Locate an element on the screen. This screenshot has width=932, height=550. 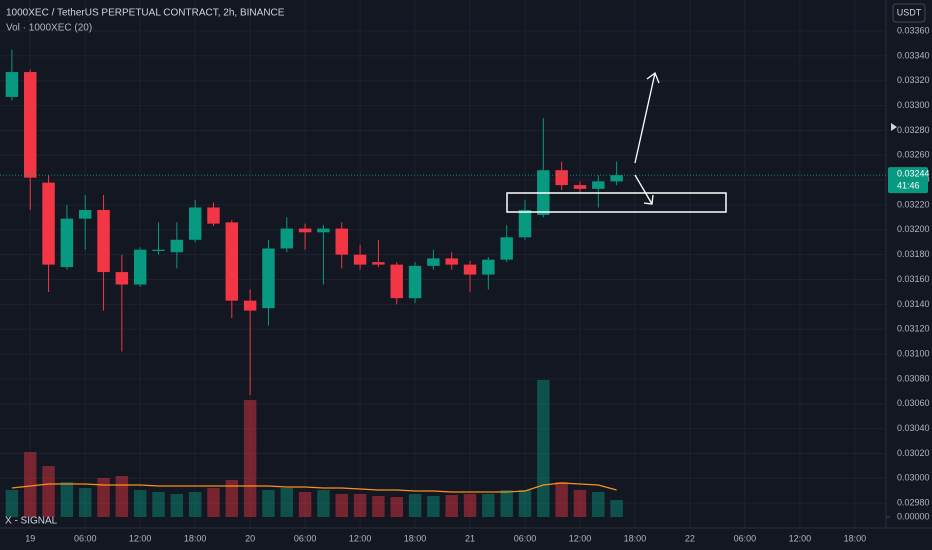
y-tick-label: 0.03320 is located at coordinates (913, 80).